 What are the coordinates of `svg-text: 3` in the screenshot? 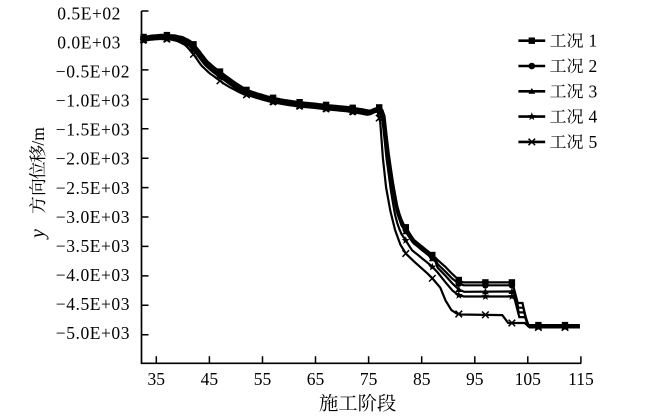 It's located at (593, 91).